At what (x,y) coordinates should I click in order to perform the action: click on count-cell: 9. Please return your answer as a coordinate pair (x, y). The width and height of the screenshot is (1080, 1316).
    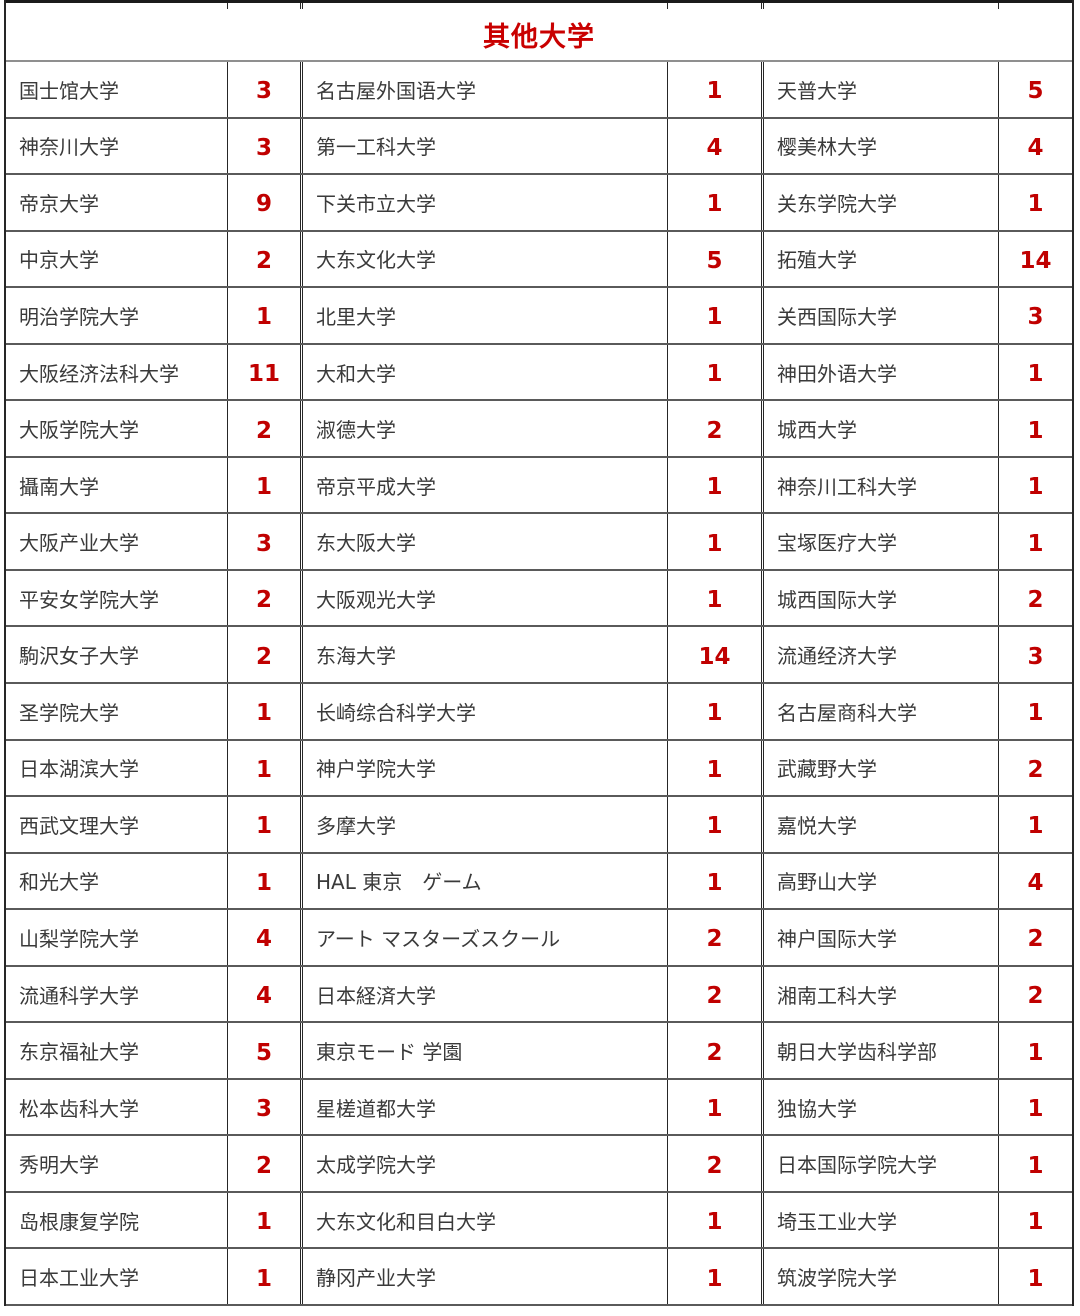
    Looking at the image, I should click on (265, 202).